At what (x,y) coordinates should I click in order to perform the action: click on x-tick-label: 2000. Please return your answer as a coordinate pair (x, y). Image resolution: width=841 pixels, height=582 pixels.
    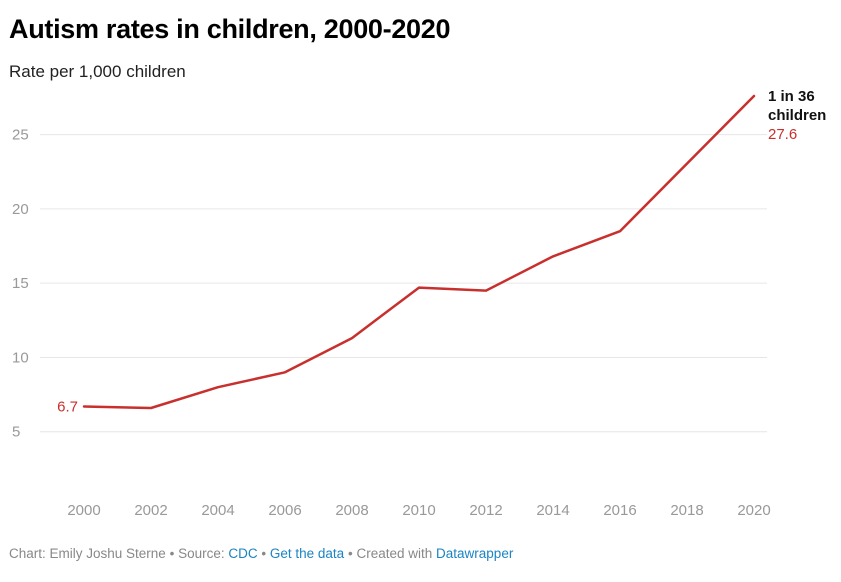
    Looking at the image, I should click on (83, 510).